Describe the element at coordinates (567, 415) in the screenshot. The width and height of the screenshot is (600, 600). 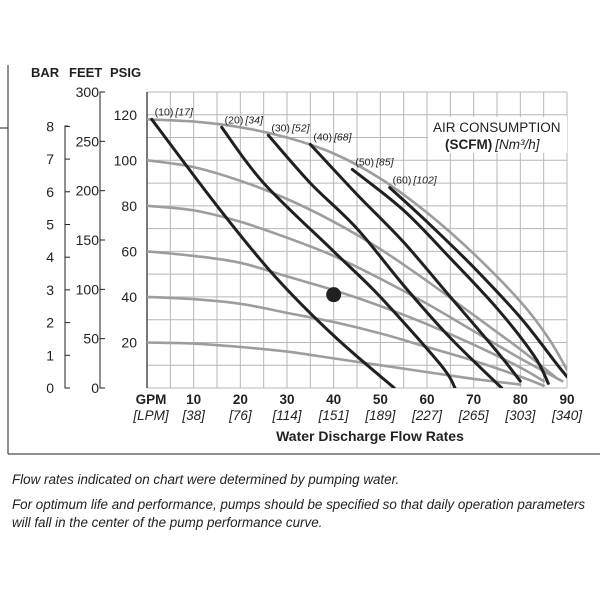
I see `lpm-tick-label: [340]` at that location.